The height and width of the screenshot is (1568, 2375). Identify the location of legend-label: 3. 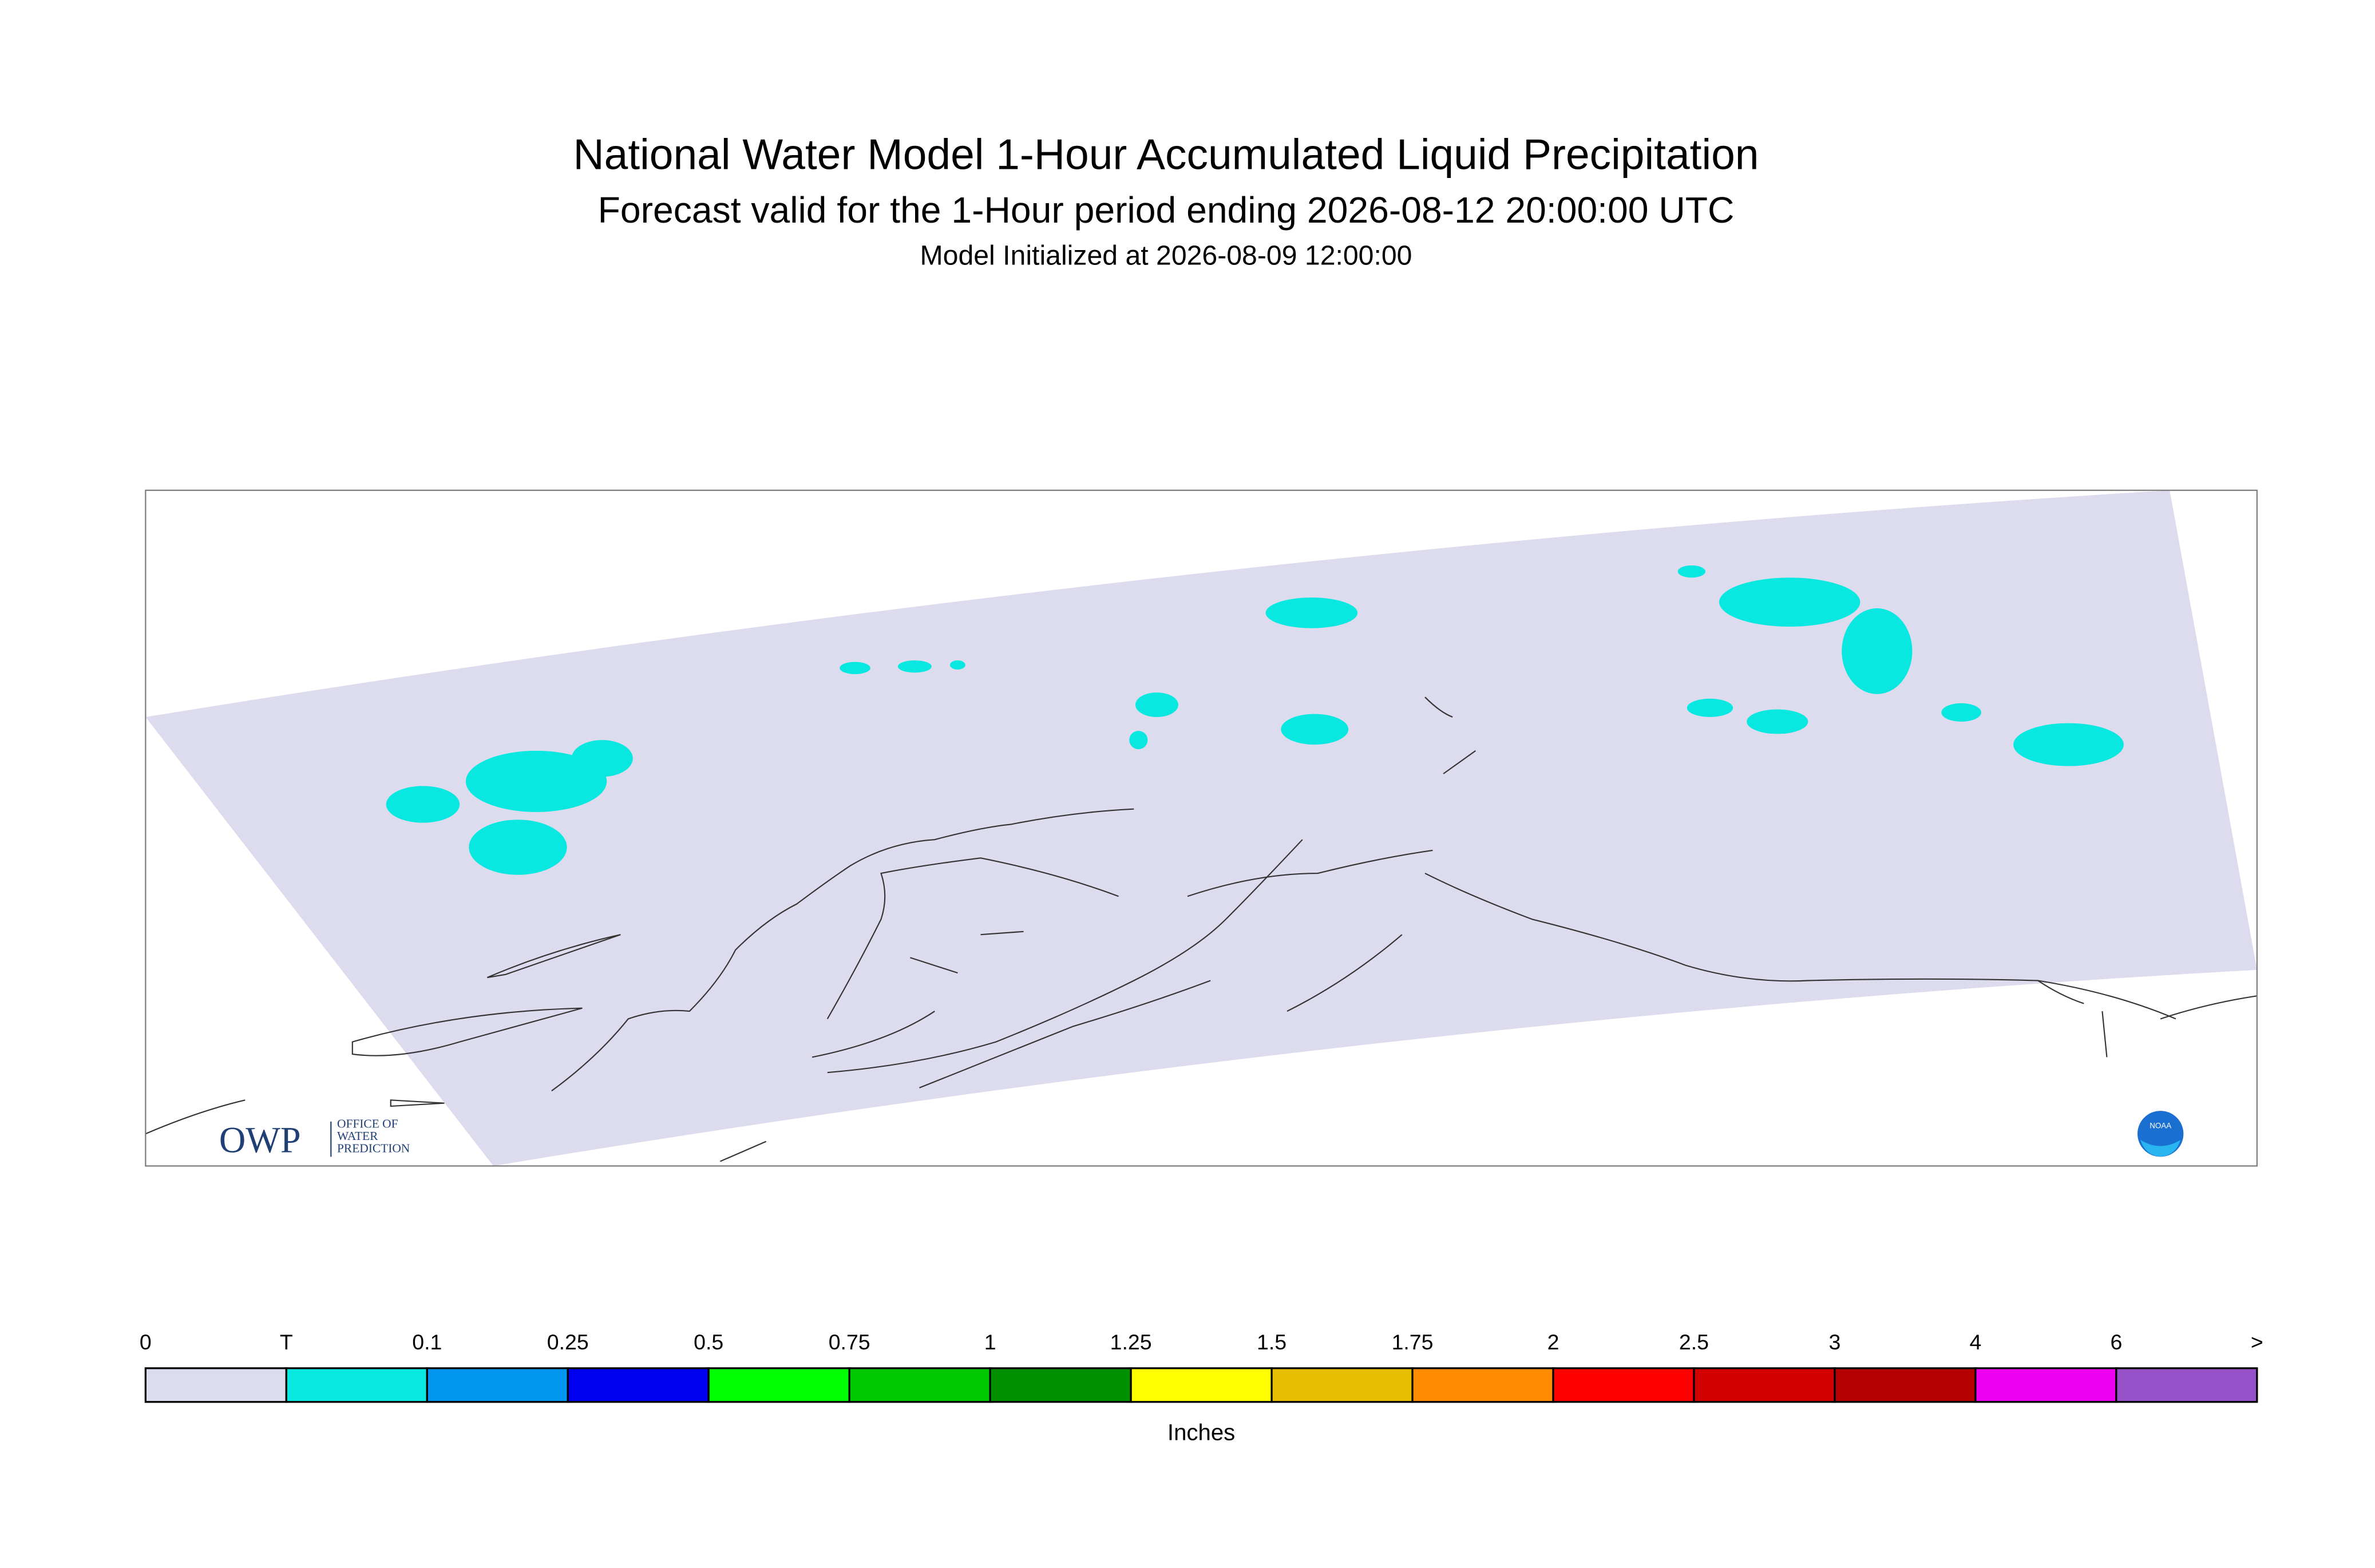
(1835, 1342).